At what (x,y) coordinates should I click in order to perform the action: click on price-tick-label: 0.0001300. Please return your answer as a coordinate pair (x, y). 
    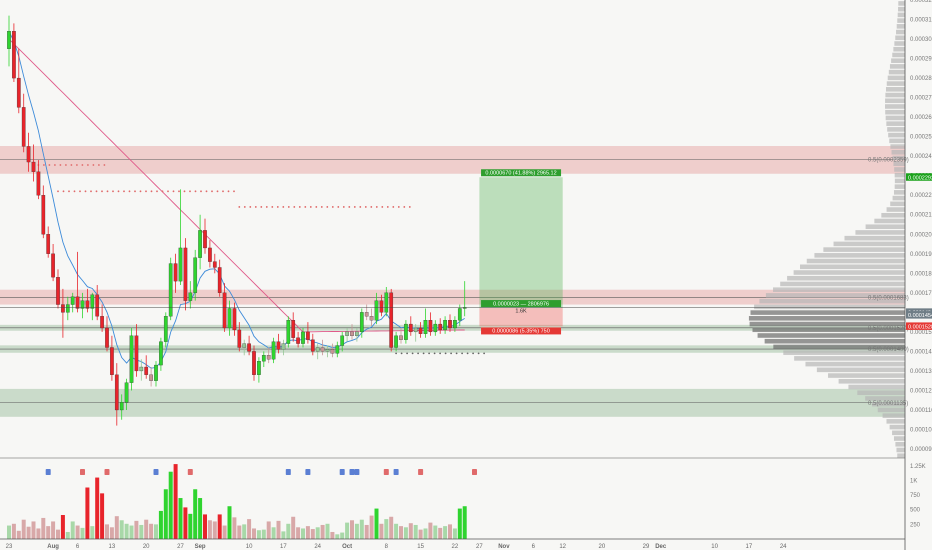
    Looking at the image, I should click on (921, 372).